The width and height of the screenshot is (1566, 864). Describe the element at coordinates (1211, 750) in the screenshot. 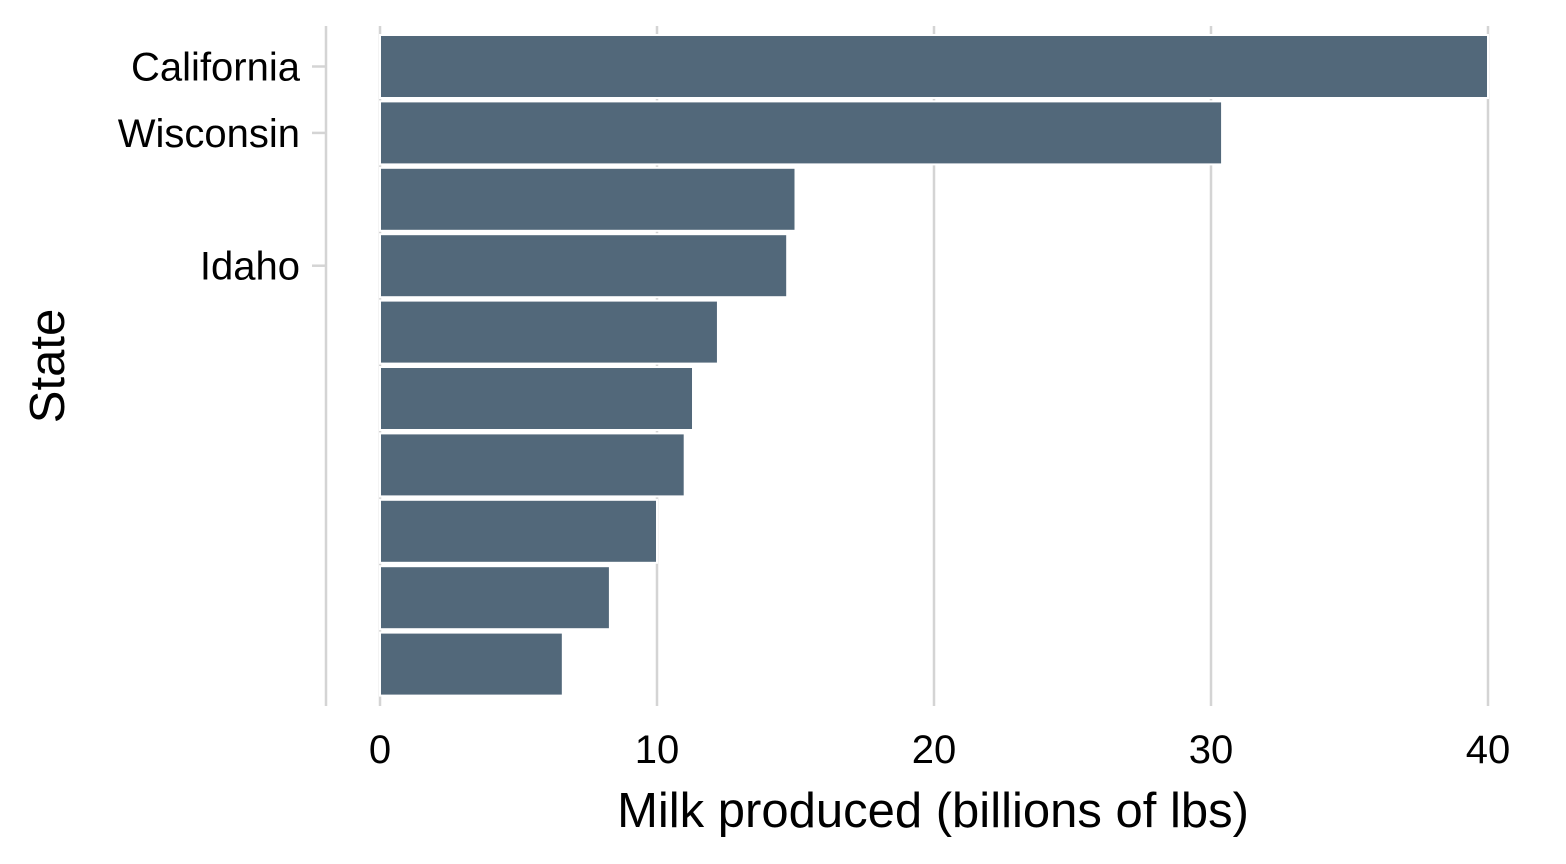

I see `x-tick-label: 30` at that location.